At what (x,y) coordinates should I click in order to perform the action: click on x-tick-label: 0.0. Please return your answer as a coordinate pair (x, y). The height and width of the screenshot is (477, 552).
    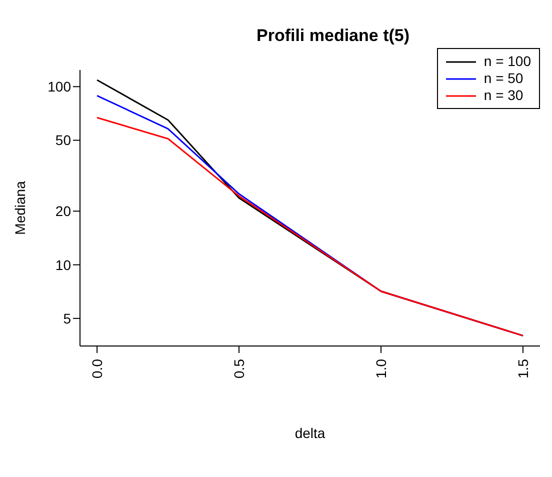
    Looking at the image, I should click on (97, 368).